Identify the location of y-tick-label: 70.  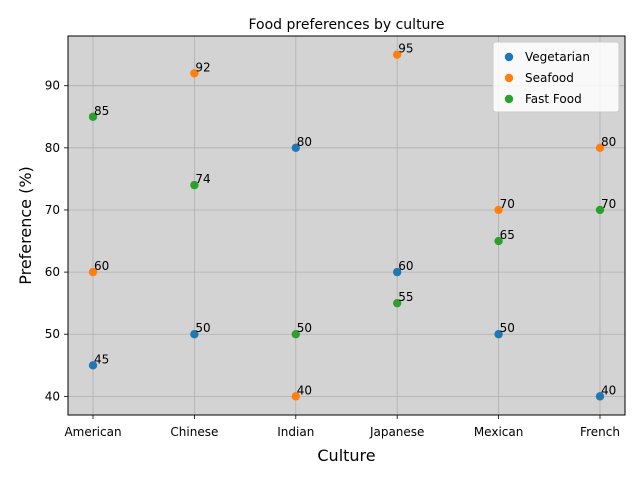
(52, 210).